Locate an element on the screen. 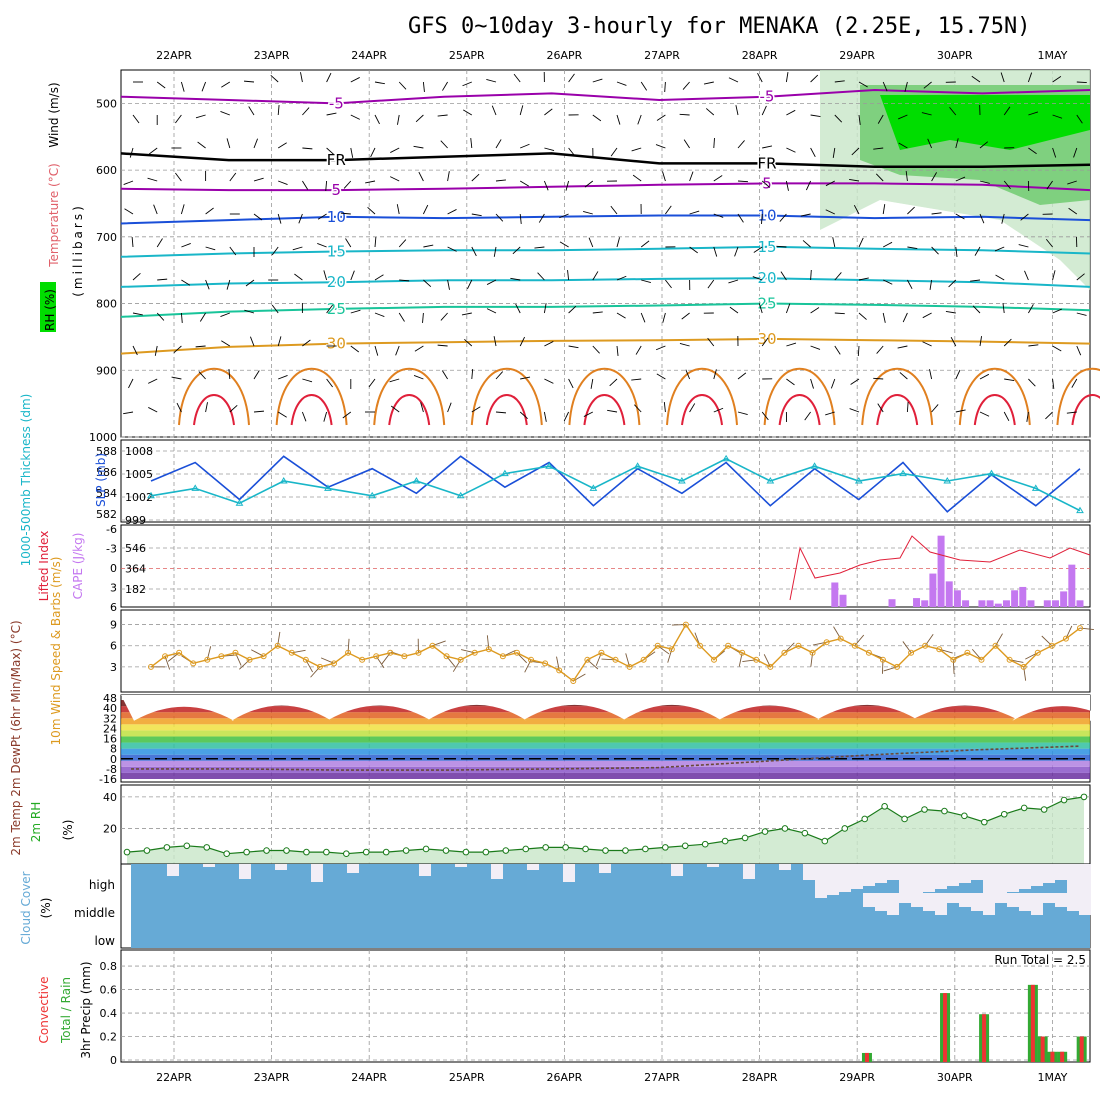 The height and width of the screenshot is (1100, 1100). wind-axis-label: Wind (m/s) is located at coordinates (54, 114).